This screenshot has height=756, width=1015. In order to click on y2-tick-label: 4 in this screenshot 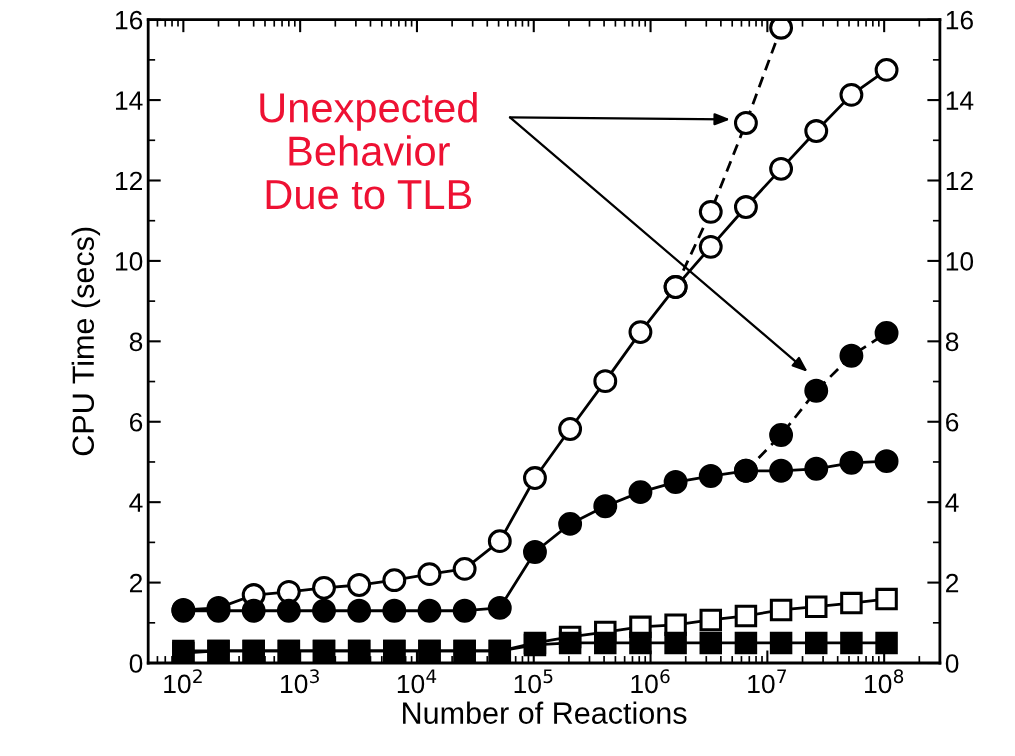, I will do `click(952, 502)`.